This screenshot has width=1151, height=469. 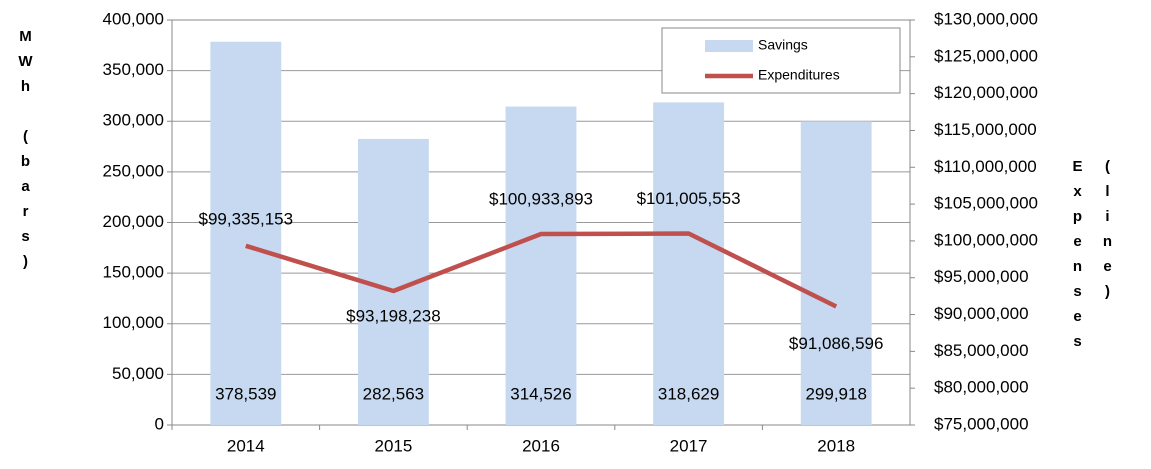 What do you see at coordinates (981, 313) in the screenshot?
I see `y2-tick-label: $90,000,000` at bounding box center [981, 313].